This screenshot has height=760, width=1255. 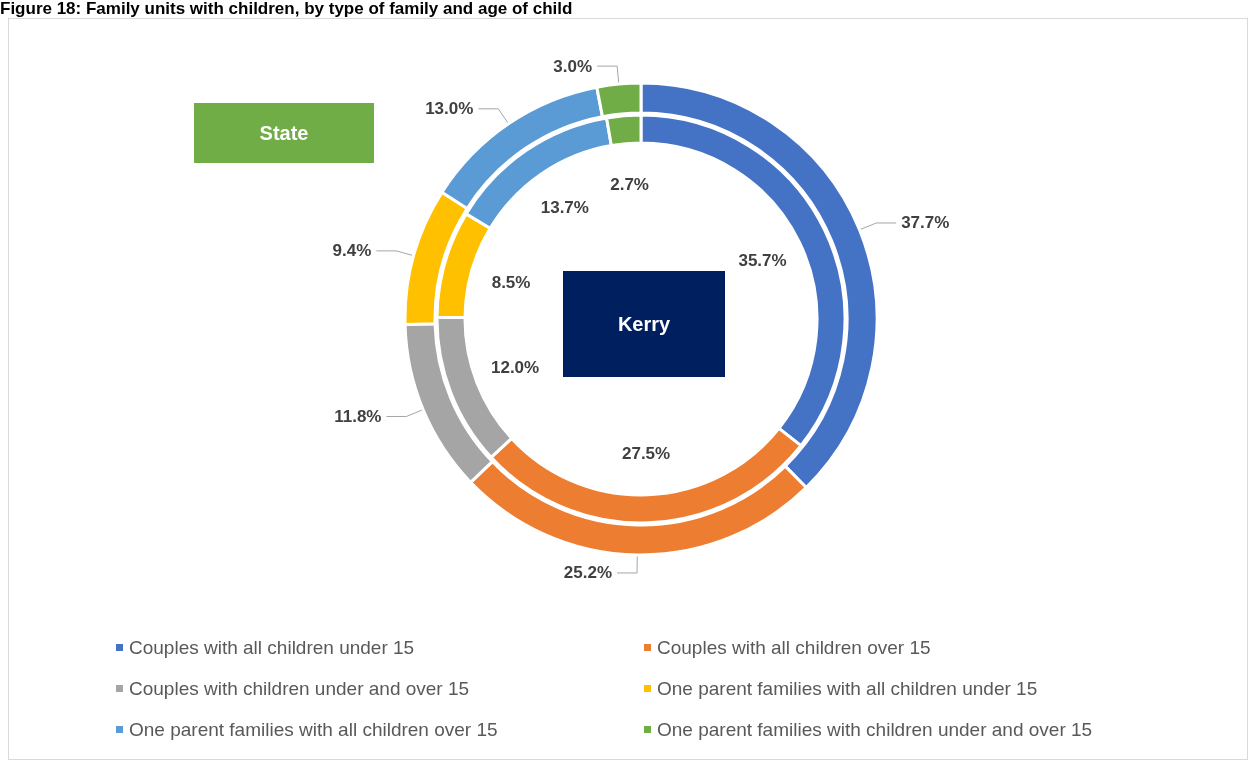 What do you see at coordinates (644, 324) in the screenshot?
I see `text: Kerry` at bounding box center [644, 324].